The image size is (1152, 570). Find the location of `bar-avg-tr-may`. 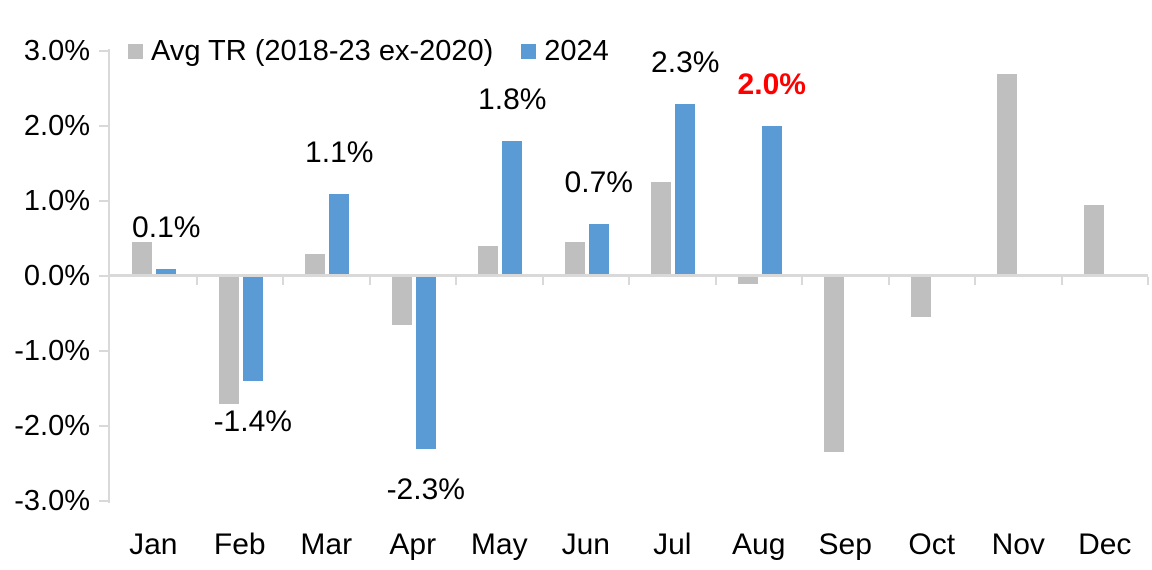

bar-avg-tr-may is located at coordinates (488, 261).